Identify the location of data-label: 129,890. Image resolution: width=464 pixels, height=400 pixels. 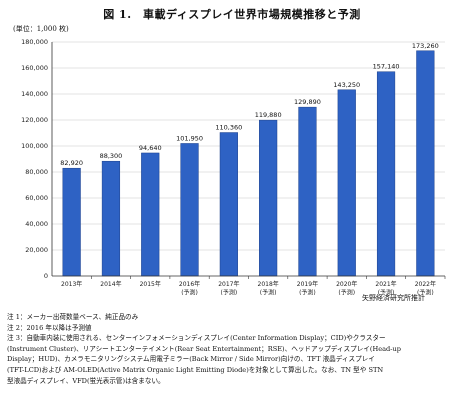
(307, 102).